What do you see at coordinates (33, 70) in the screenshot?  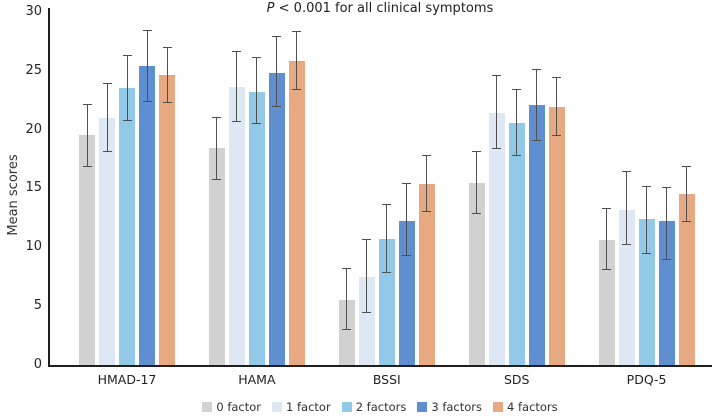 I see `y-tick-label: 25` at bounding box center [33, 70].